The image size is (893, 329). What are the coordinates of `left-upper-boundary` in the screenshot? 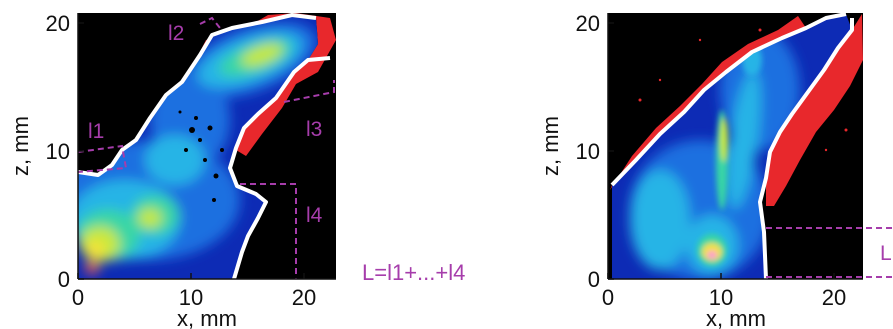 It's located at (197, 95).